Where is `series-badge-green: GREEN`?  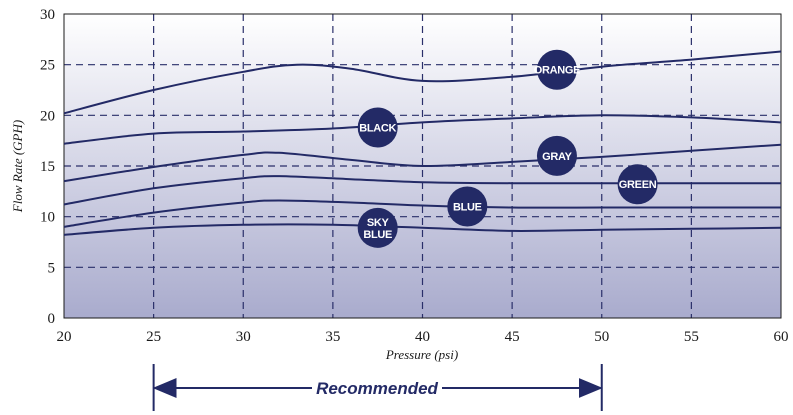 series-badge-green: GREEN is located at coordinates (637, 184).